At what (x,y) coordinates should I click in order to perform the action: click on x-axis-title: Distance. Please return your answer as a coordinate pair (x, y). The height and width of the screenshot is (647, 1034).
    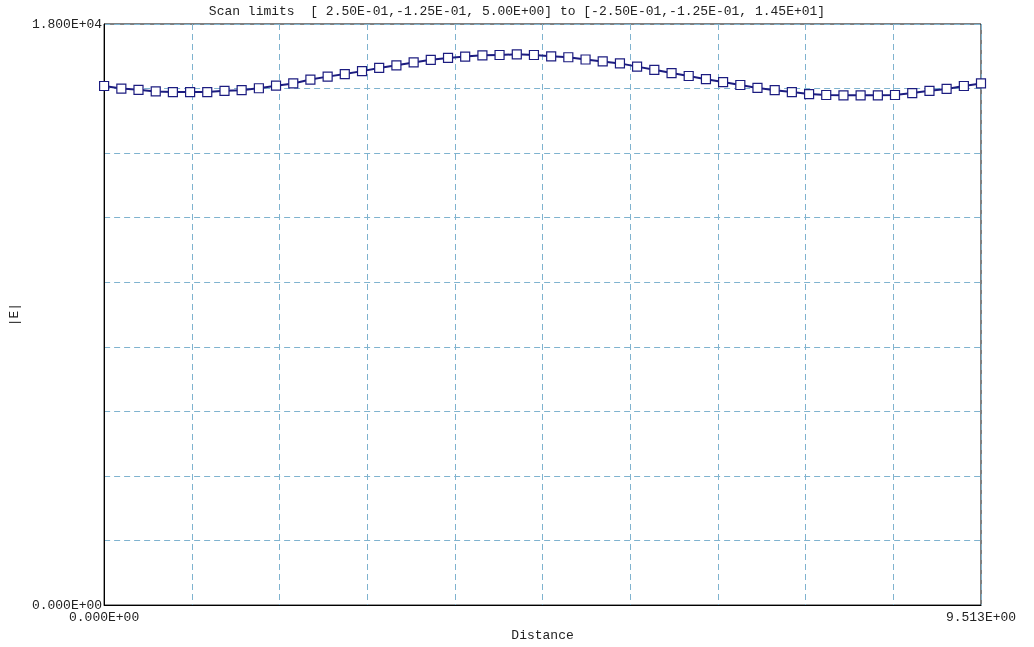
    Looking at the image, I should click on (542, 635).